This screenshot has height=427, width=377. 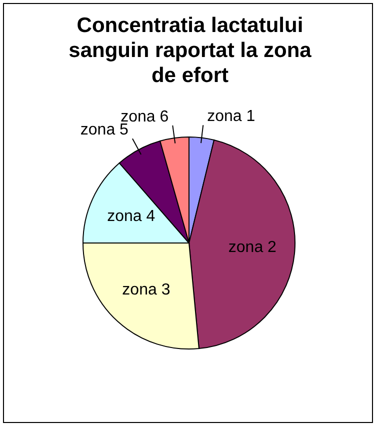 I want to click on chart-title: Concentratia lactatului sanguin raportat la zona de efort, so click(x=190, y=50).